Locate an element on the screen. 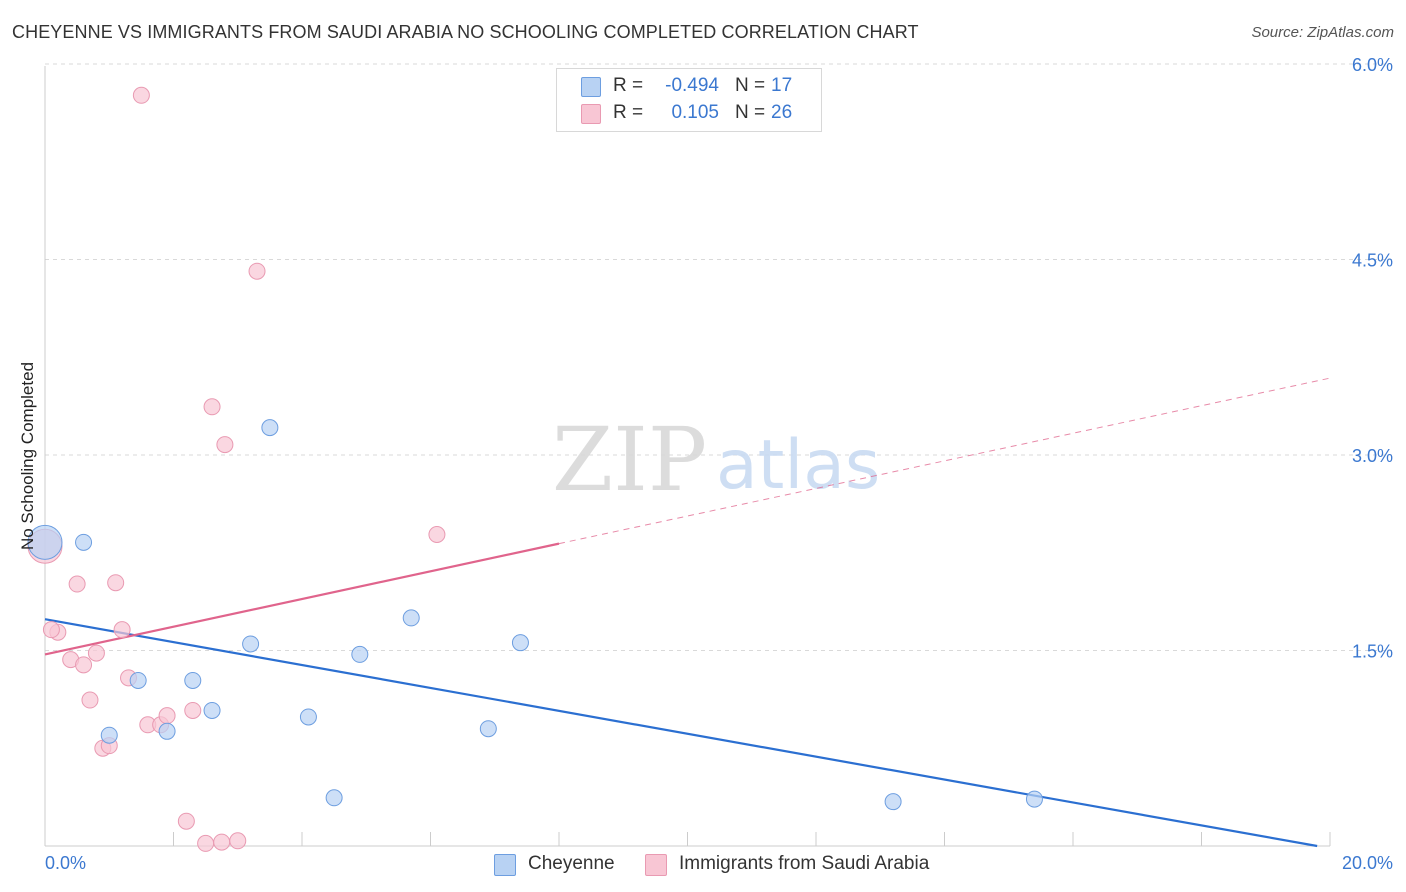 This screenshot has height=892, width=1406. y-tick-label: 1.5% is located at coordinates (1372, 652).